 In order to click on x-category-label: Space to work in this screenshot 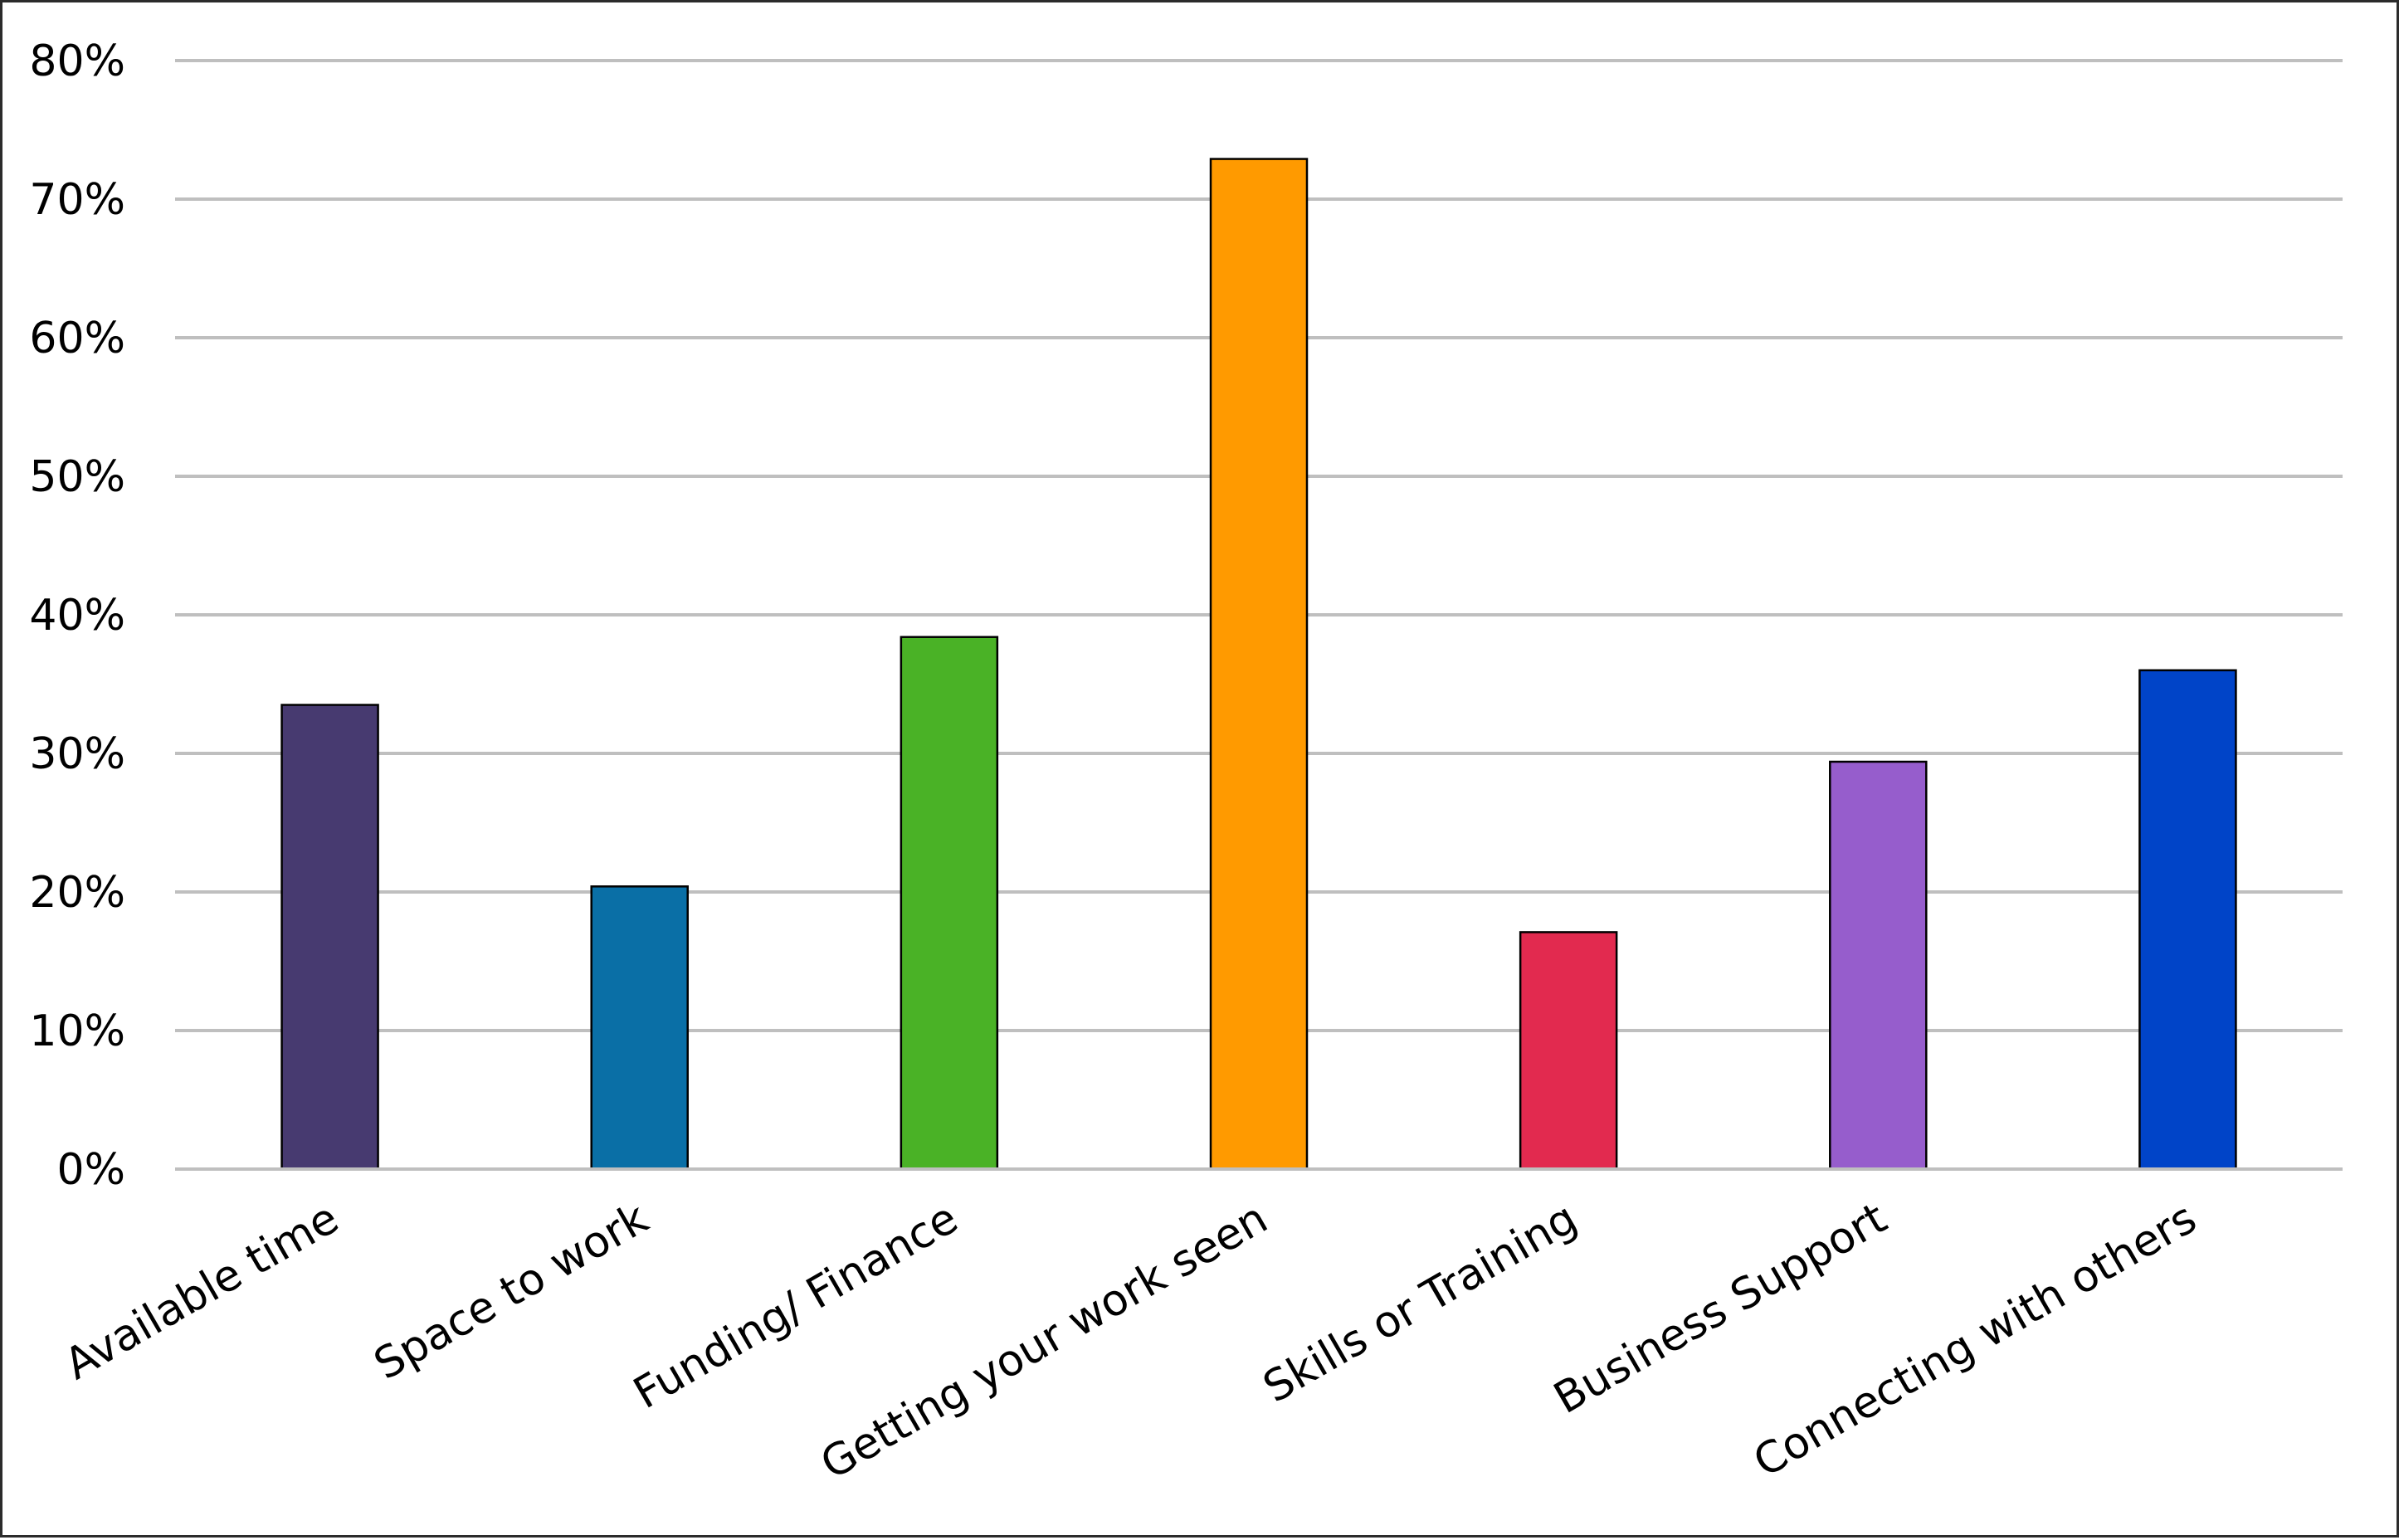, I will do `click(511, 1291)`.